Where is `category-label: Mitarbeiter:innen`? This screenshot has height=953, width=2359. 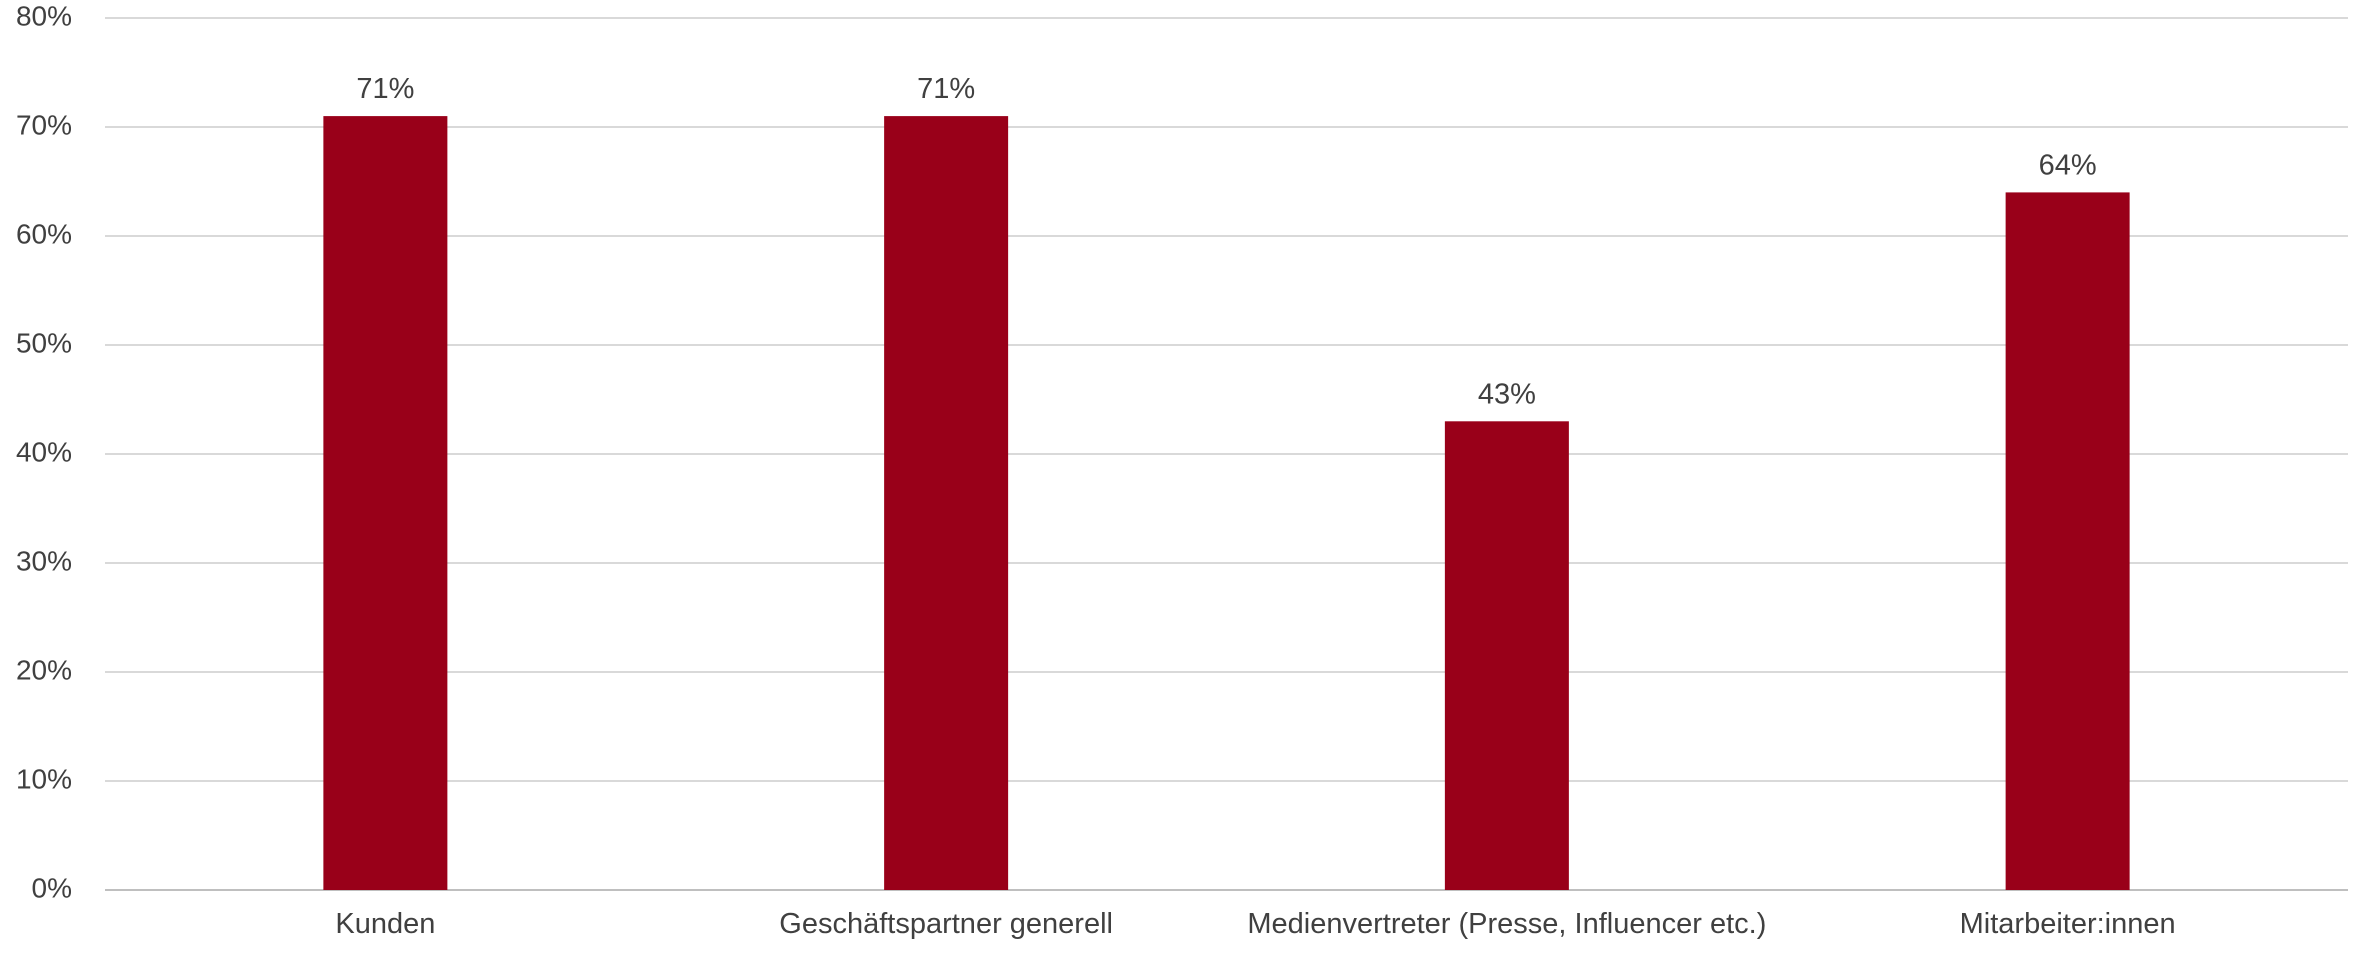
category-label: Mitarbeiter:innen is located at coordinates (2068, 924).